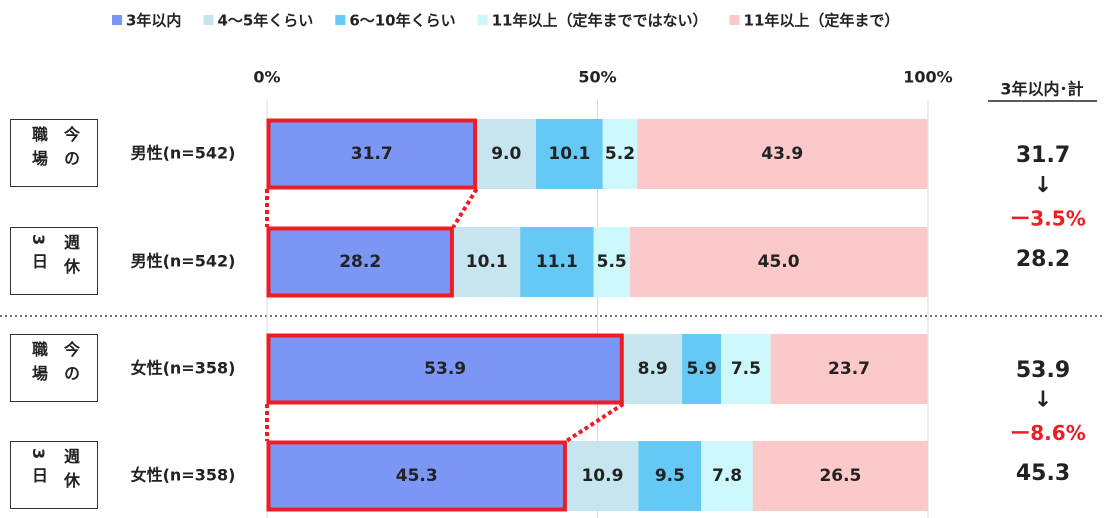 This screenshot has height=518, width=1105. I want to click on value-label: 43.9, so click(782, 154).